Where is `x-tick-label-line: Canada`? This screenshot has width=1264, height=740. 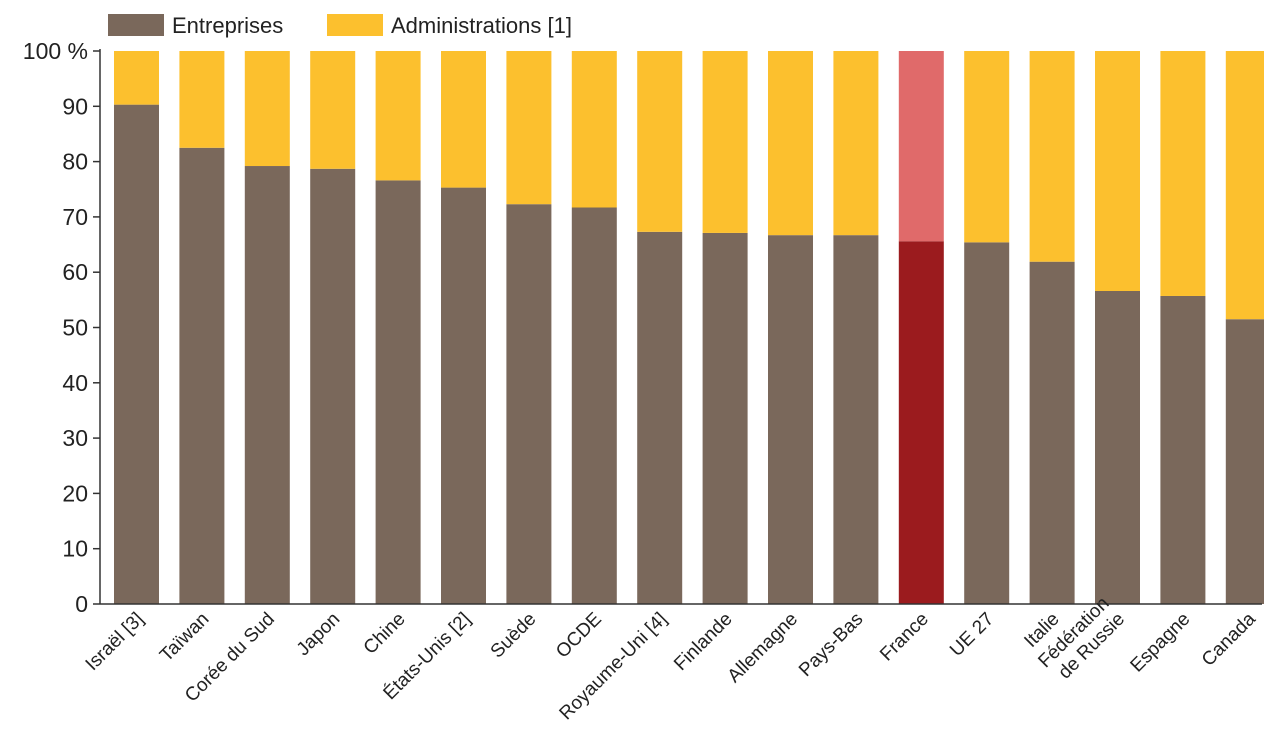 x-tick-label-line: Canada is located at coordinates (1229, 639).